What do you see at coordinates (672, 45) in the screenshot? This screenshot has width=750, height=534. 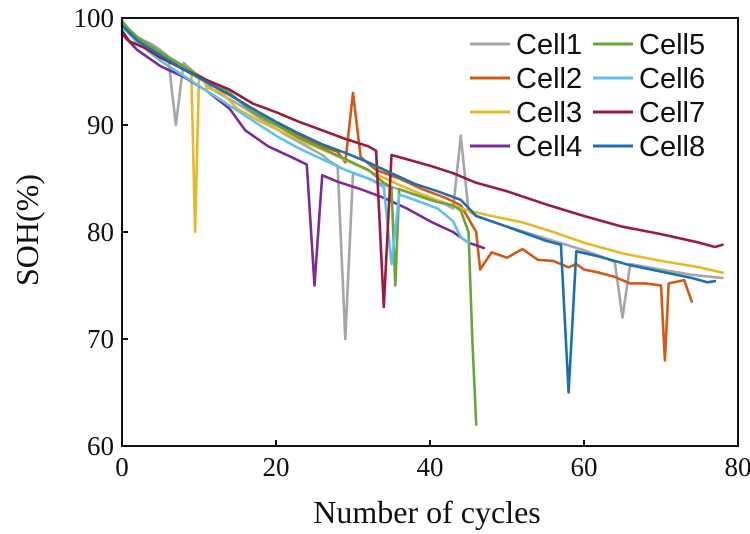 I see `legend-label-cell5: Cell5` at bounding box center [672, 45].